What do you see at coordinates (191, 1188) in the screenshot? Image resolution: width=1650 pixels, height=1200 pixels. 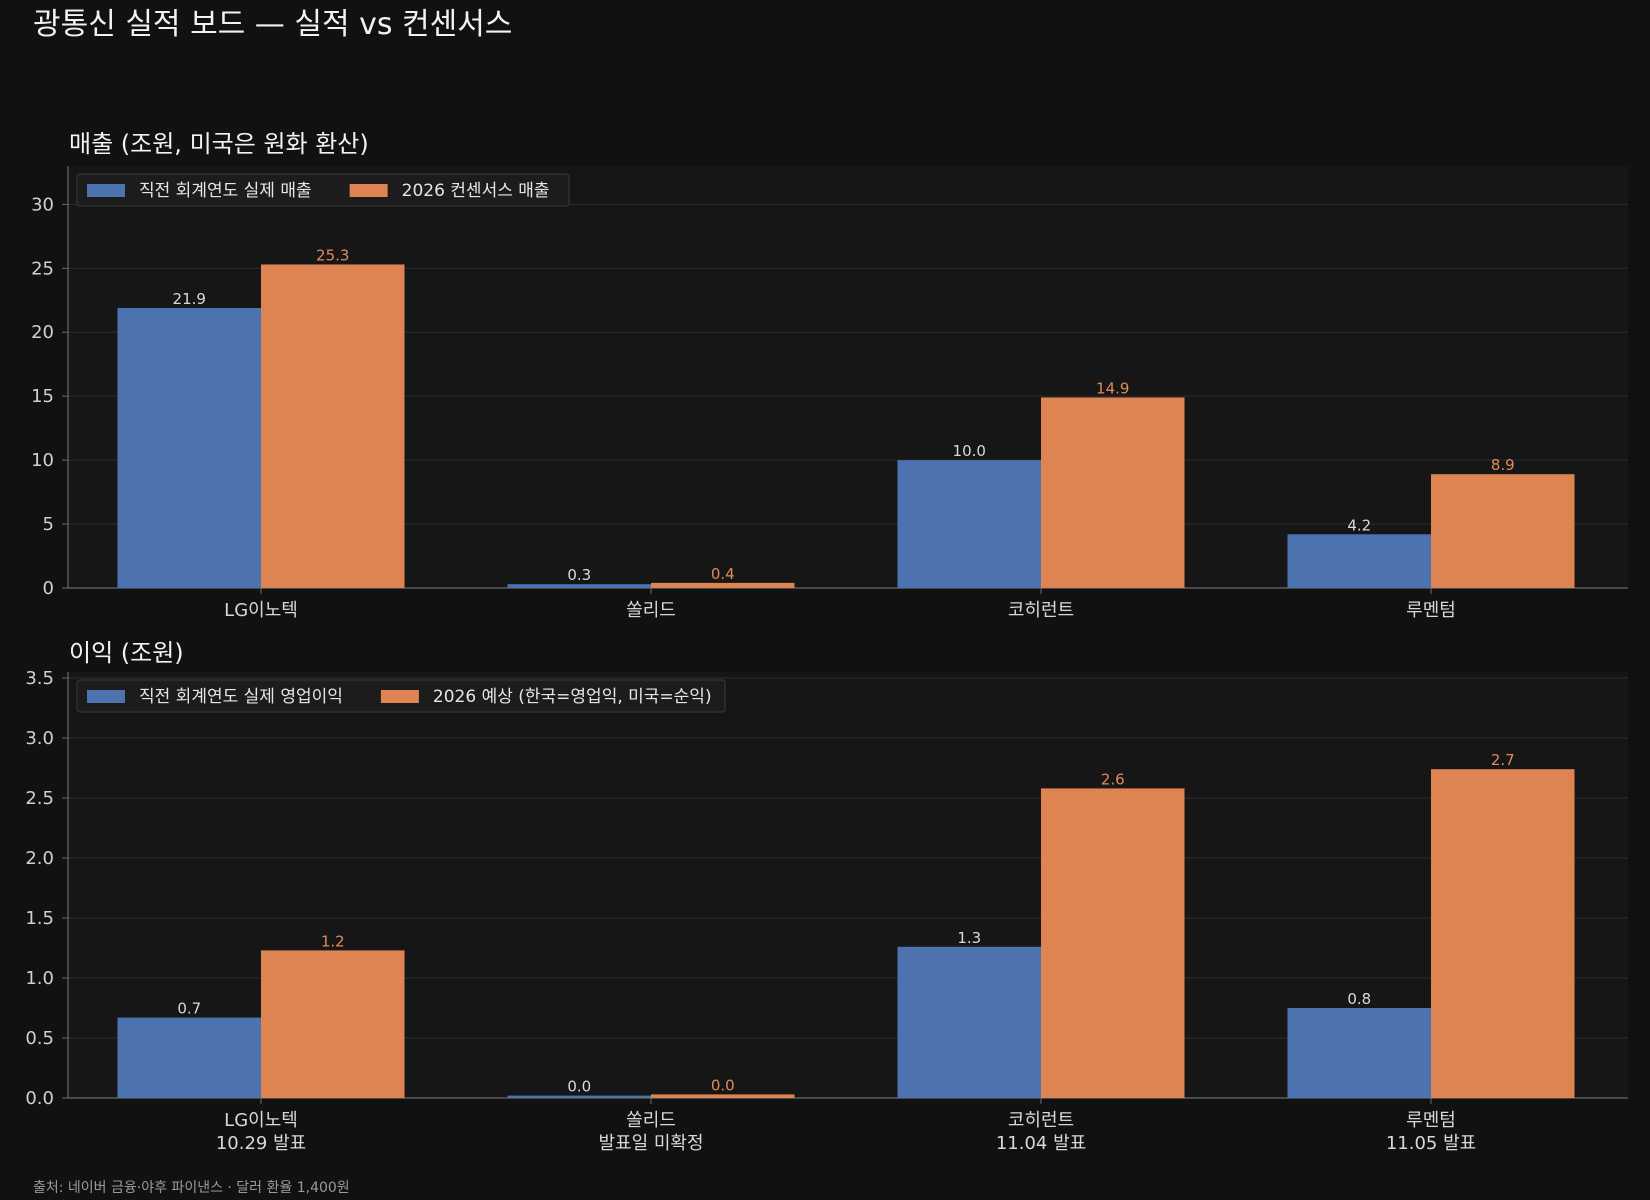 I see `source-note: 출처: 네이버 금융·야후 파이낸스 · 달러 환율 1,400원` at bounding box center [191, 1188].